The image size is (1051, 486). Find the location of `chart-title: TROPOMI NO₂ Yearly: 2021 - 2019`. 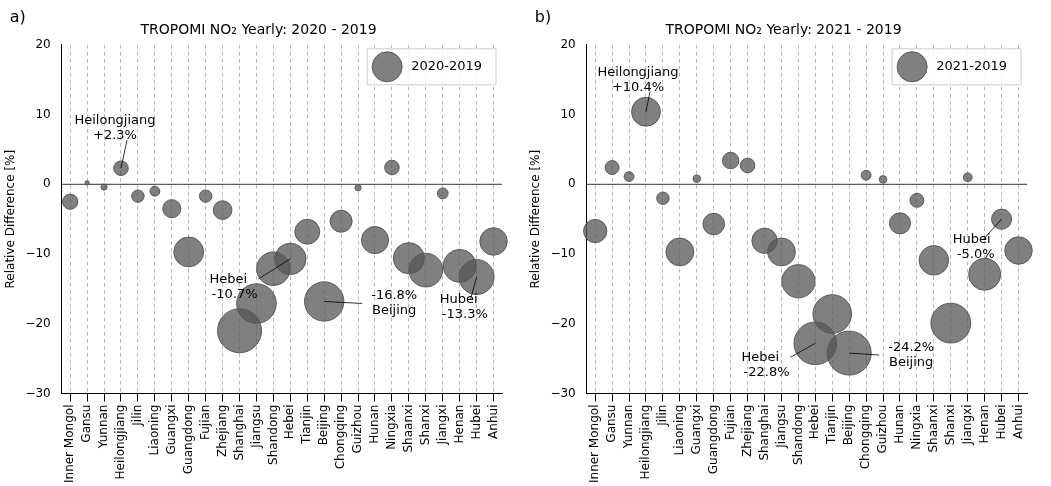

chart-title: TROPOMI NO₂ Yearly: 2021 - 2019 is located at coordinates (783, 29).